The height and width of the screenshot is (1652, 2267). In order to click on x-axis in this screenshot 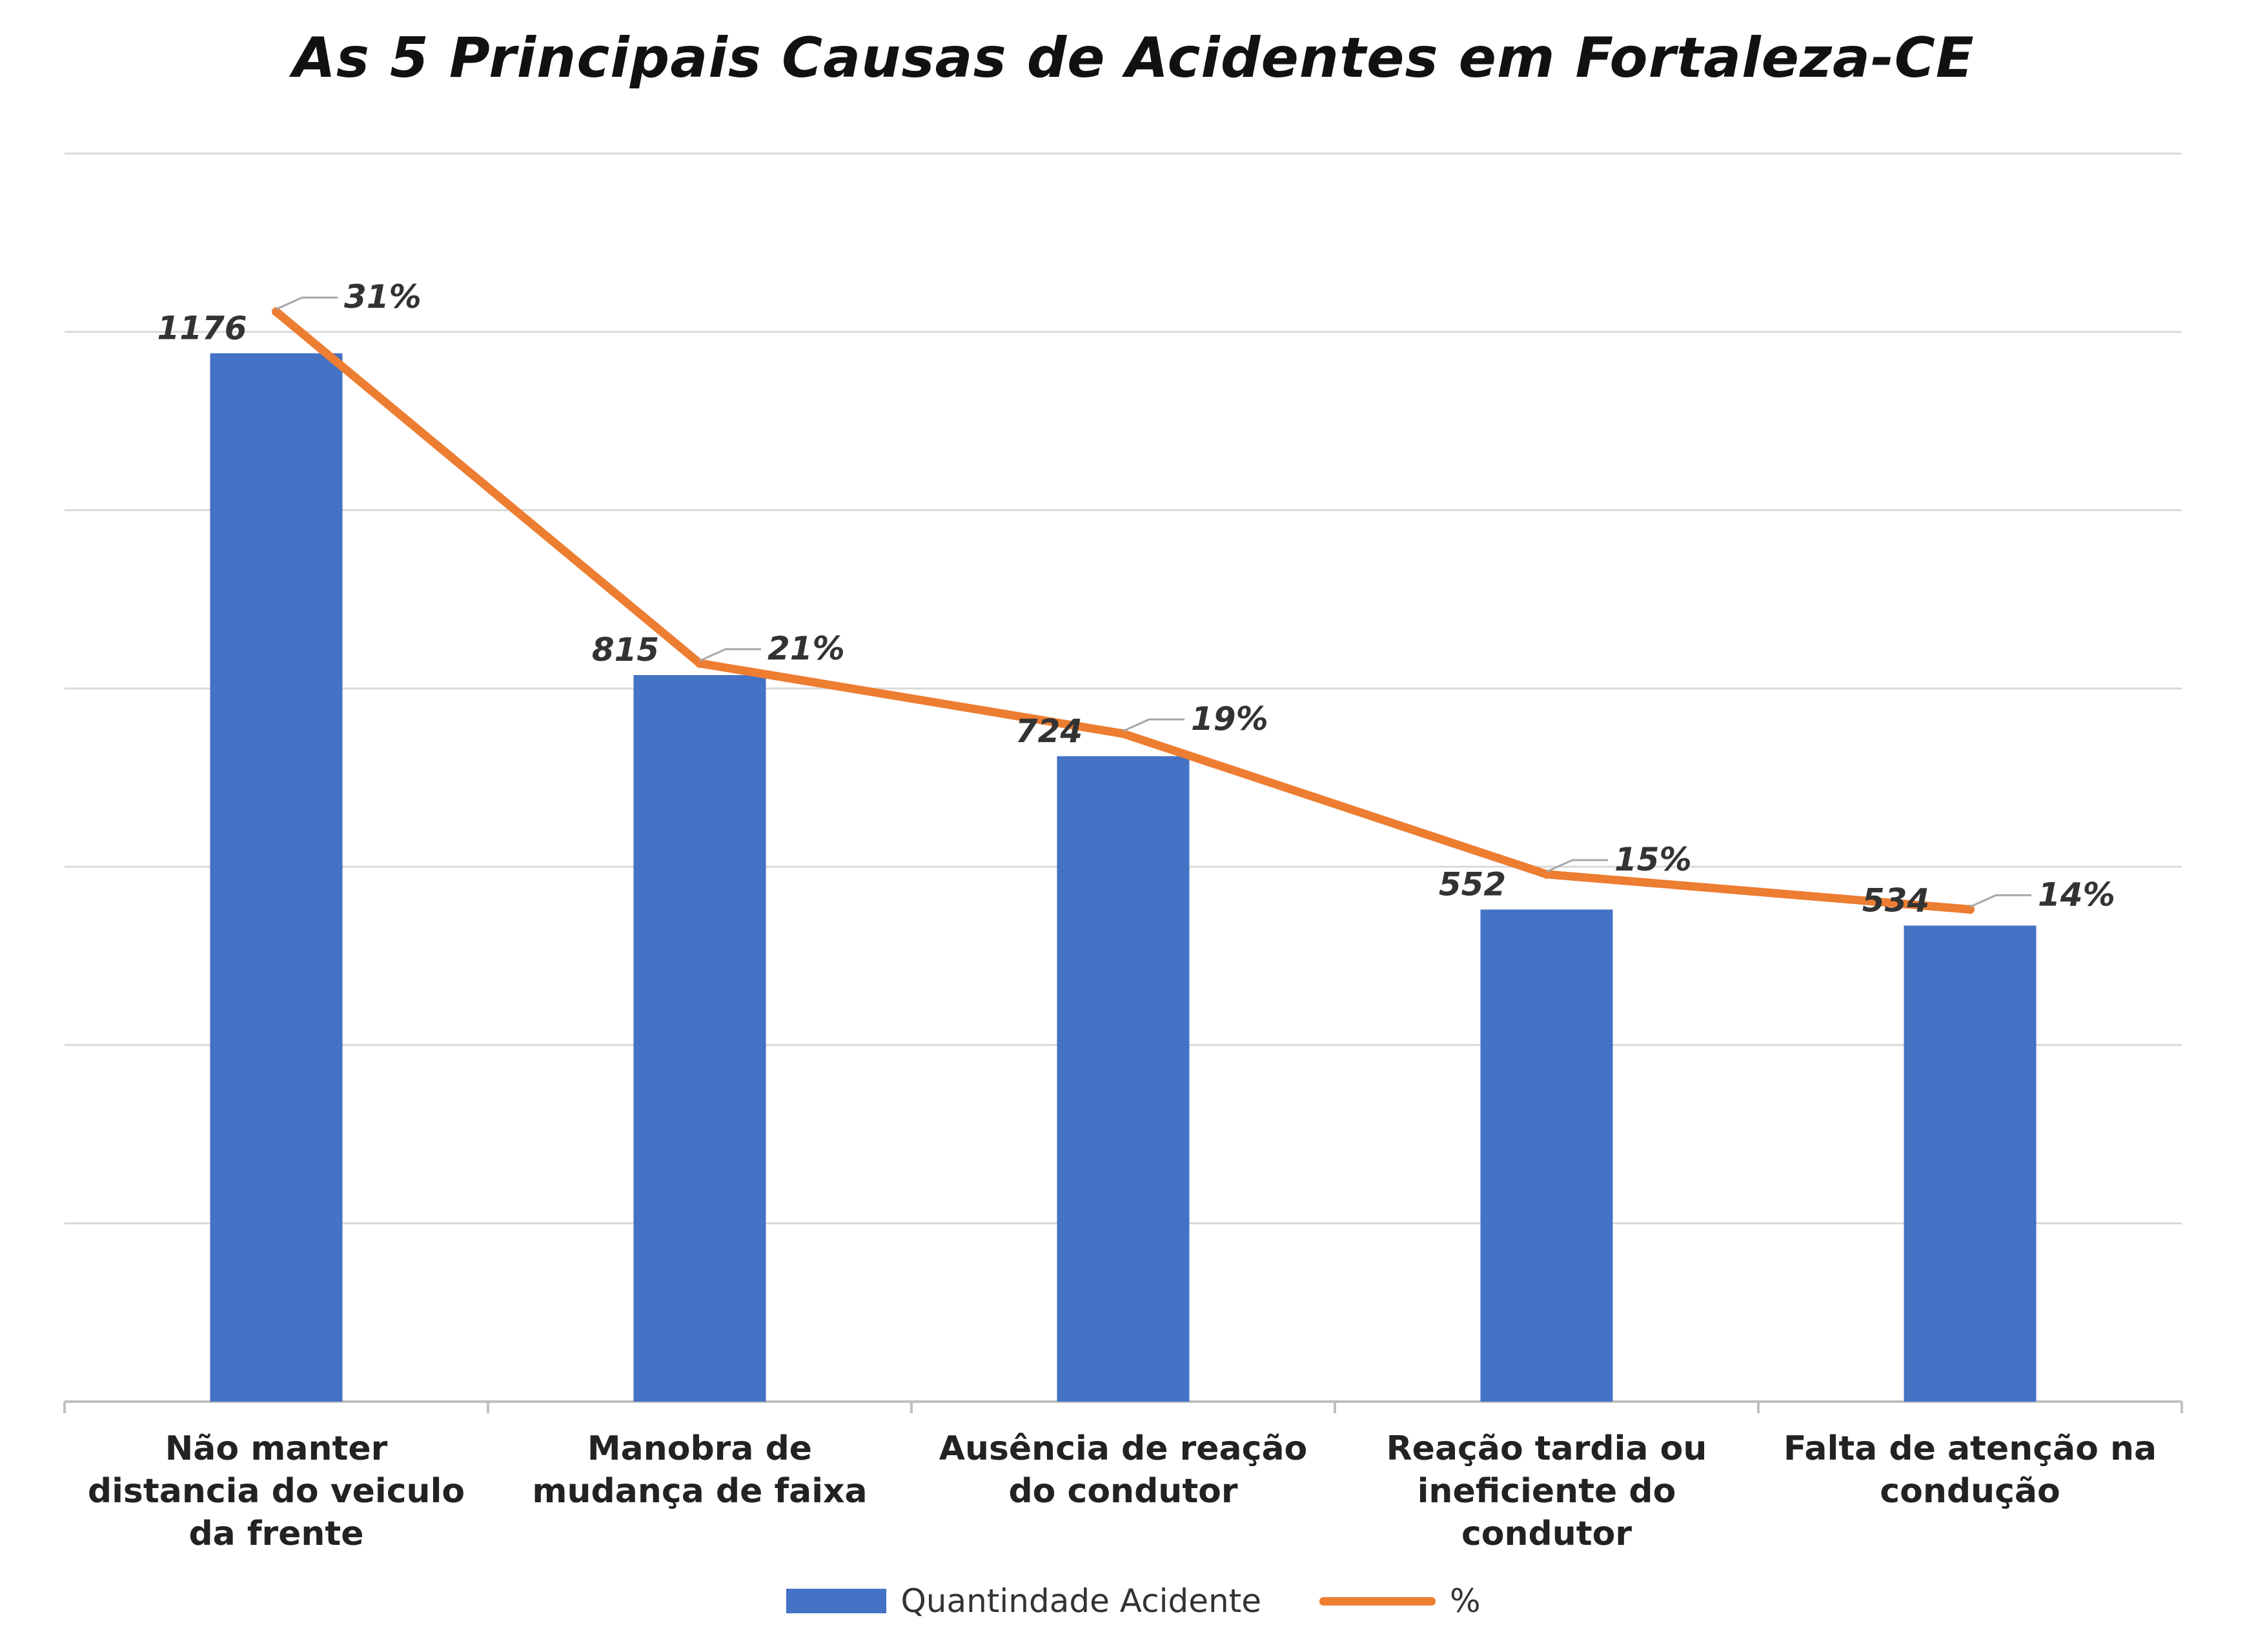, I will do `click(1123, 1406)`.